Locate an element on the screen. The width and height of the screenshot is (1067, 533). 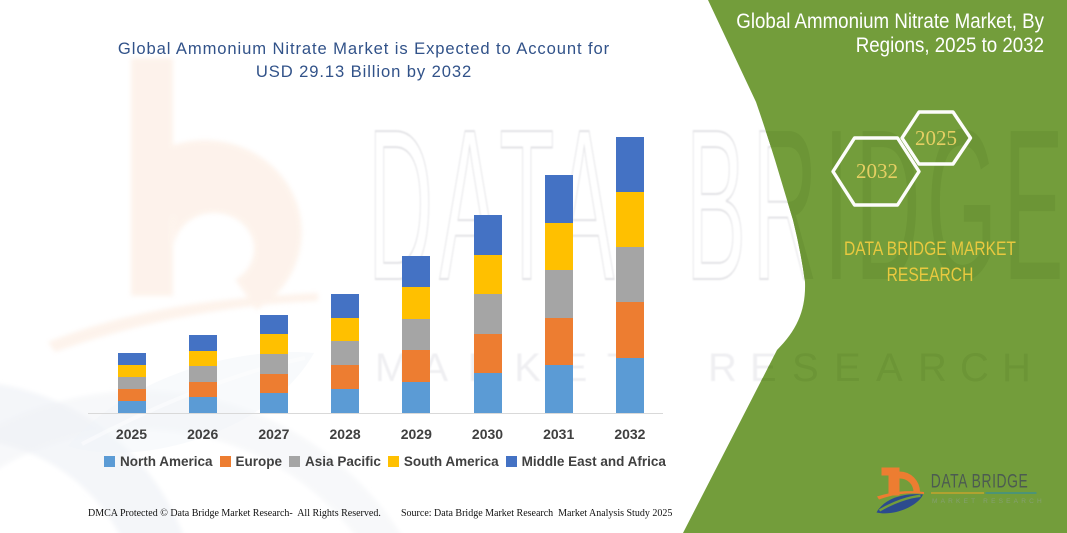
svg-text: MARKET RESEARCH is located at coordinates (988, 501).